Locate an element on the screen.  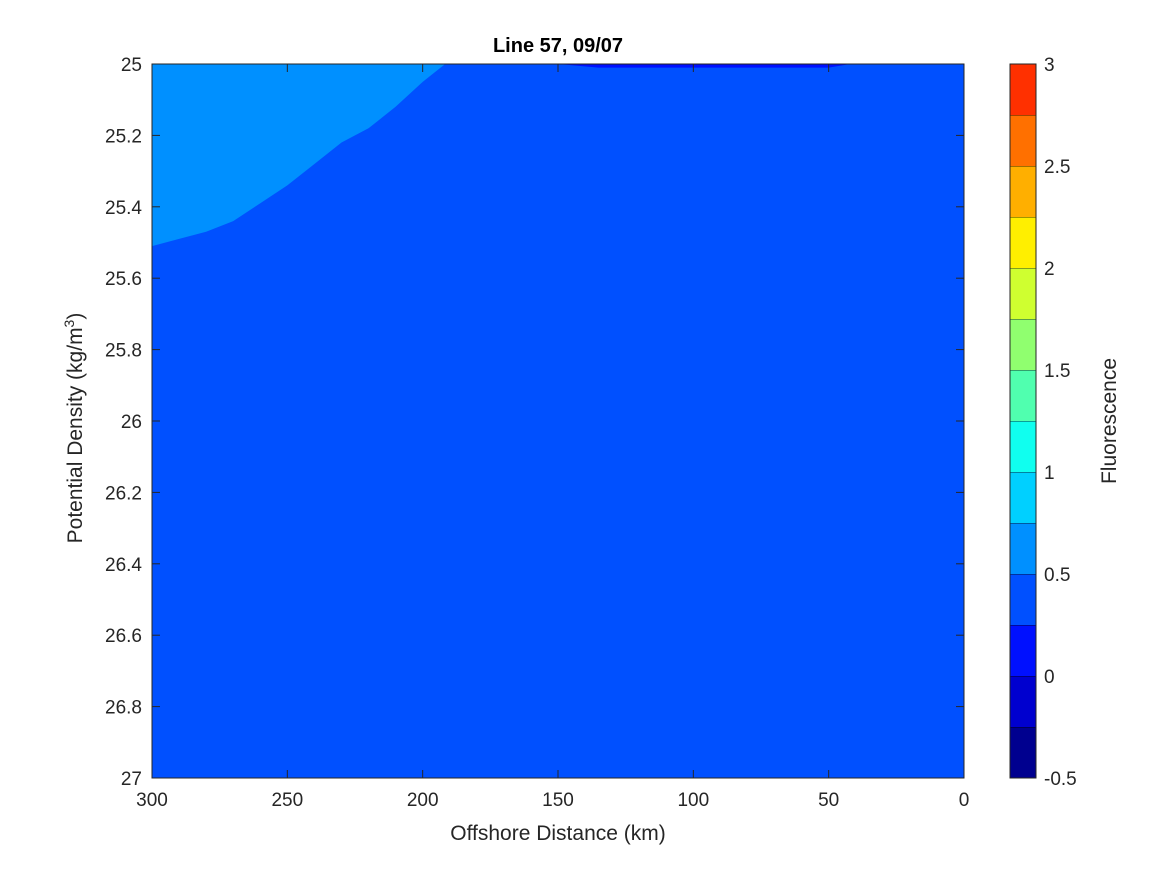
x-tick-label: 0 is located at coordinates (964, 800).